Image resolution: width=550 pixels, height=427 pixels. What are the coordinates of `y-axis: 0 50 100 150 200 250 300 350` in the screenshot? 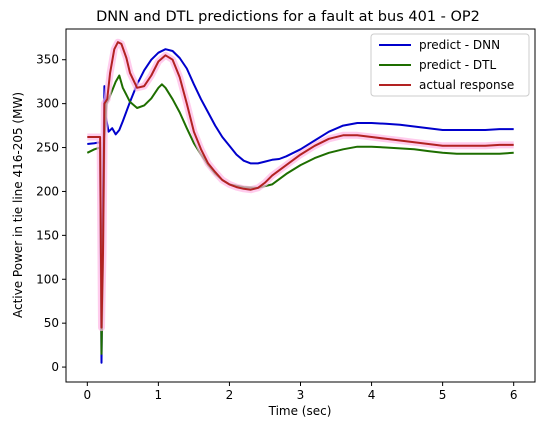 It's located at (51, 213).